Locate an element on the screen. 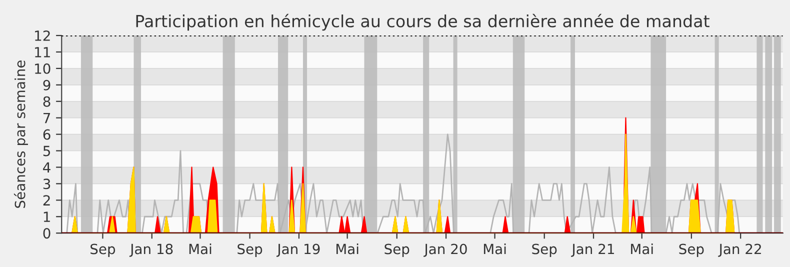 The height and width of the screenshot is (267, 790). y-tick-label: 0 is located at coordinates (46, 233).